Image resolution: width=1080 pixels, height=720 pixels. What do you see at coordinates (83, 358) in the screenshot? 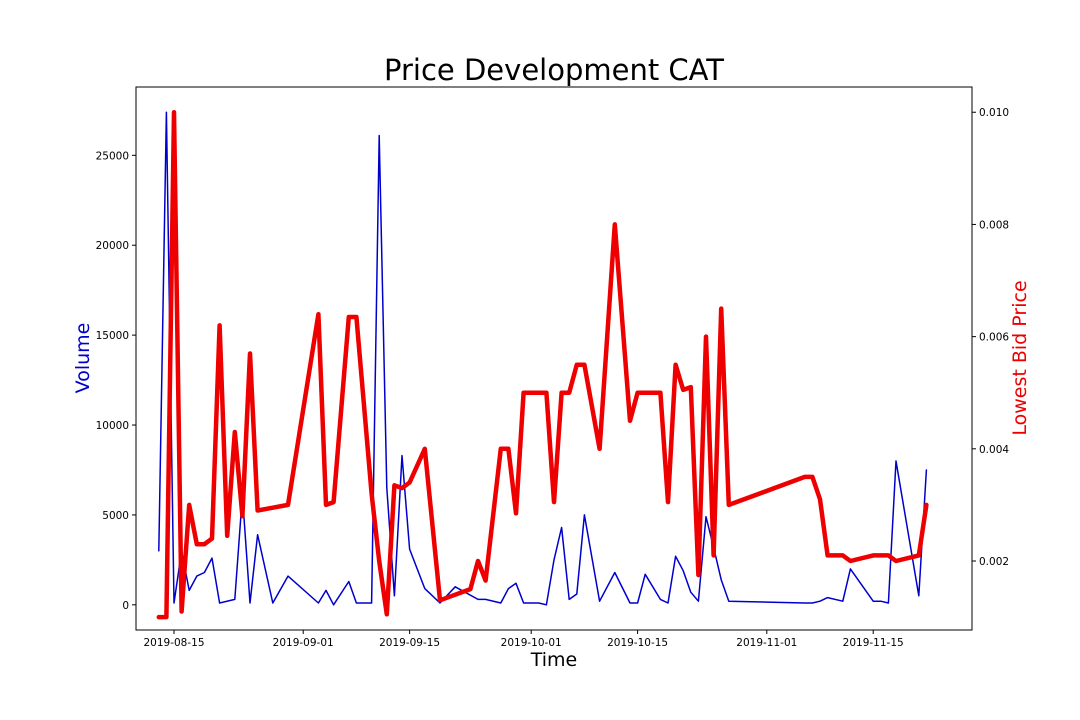
I see `y-axis-left-label: Volume` at bounding box center [83, 358].